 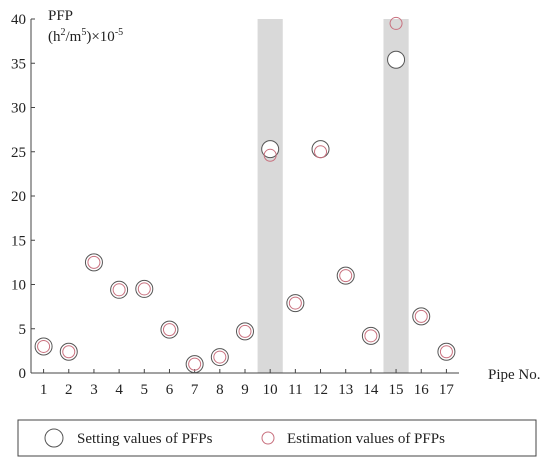 I want to click on y-tick-labels: 0 5 10 15 20 25 30 35 40, so click(x=18, y=197).